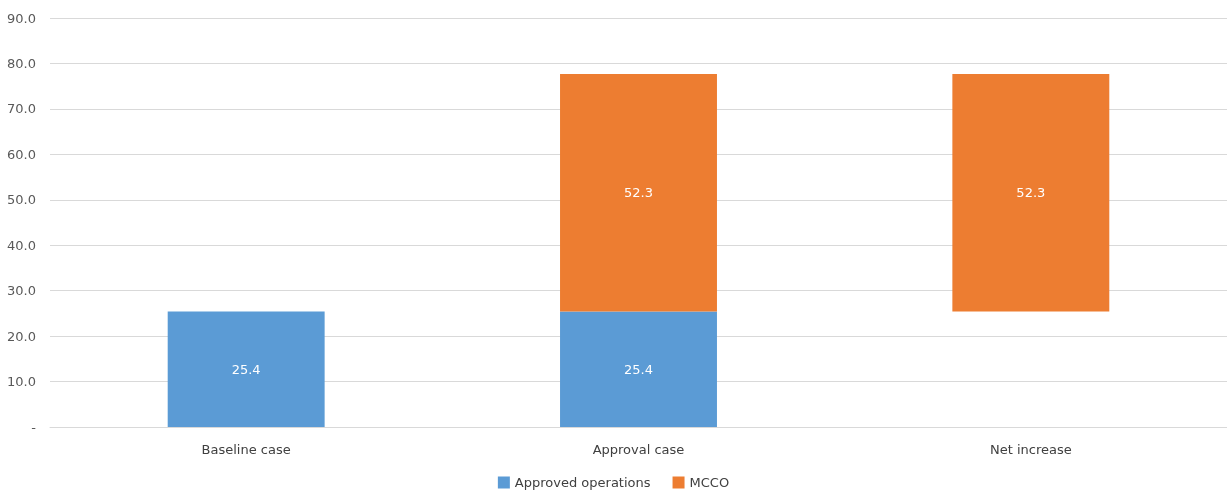 This screenshot has width=1227, height=496. Describe the element at coordinates (638, 449) in the screenshot. I see `x-tick-label: Approval case` at that location.